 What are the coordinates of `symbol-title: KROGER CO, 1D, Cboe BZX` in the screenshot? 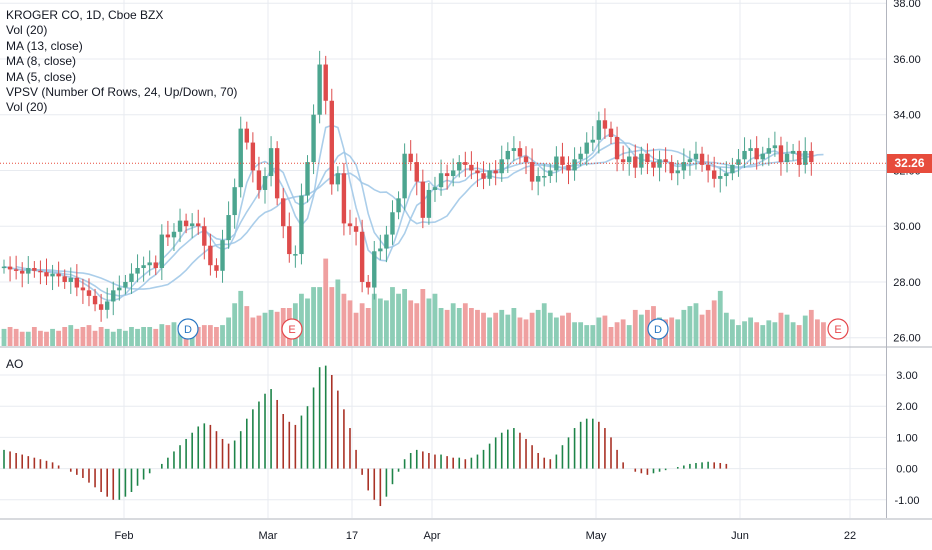 It's located at (85, 15).